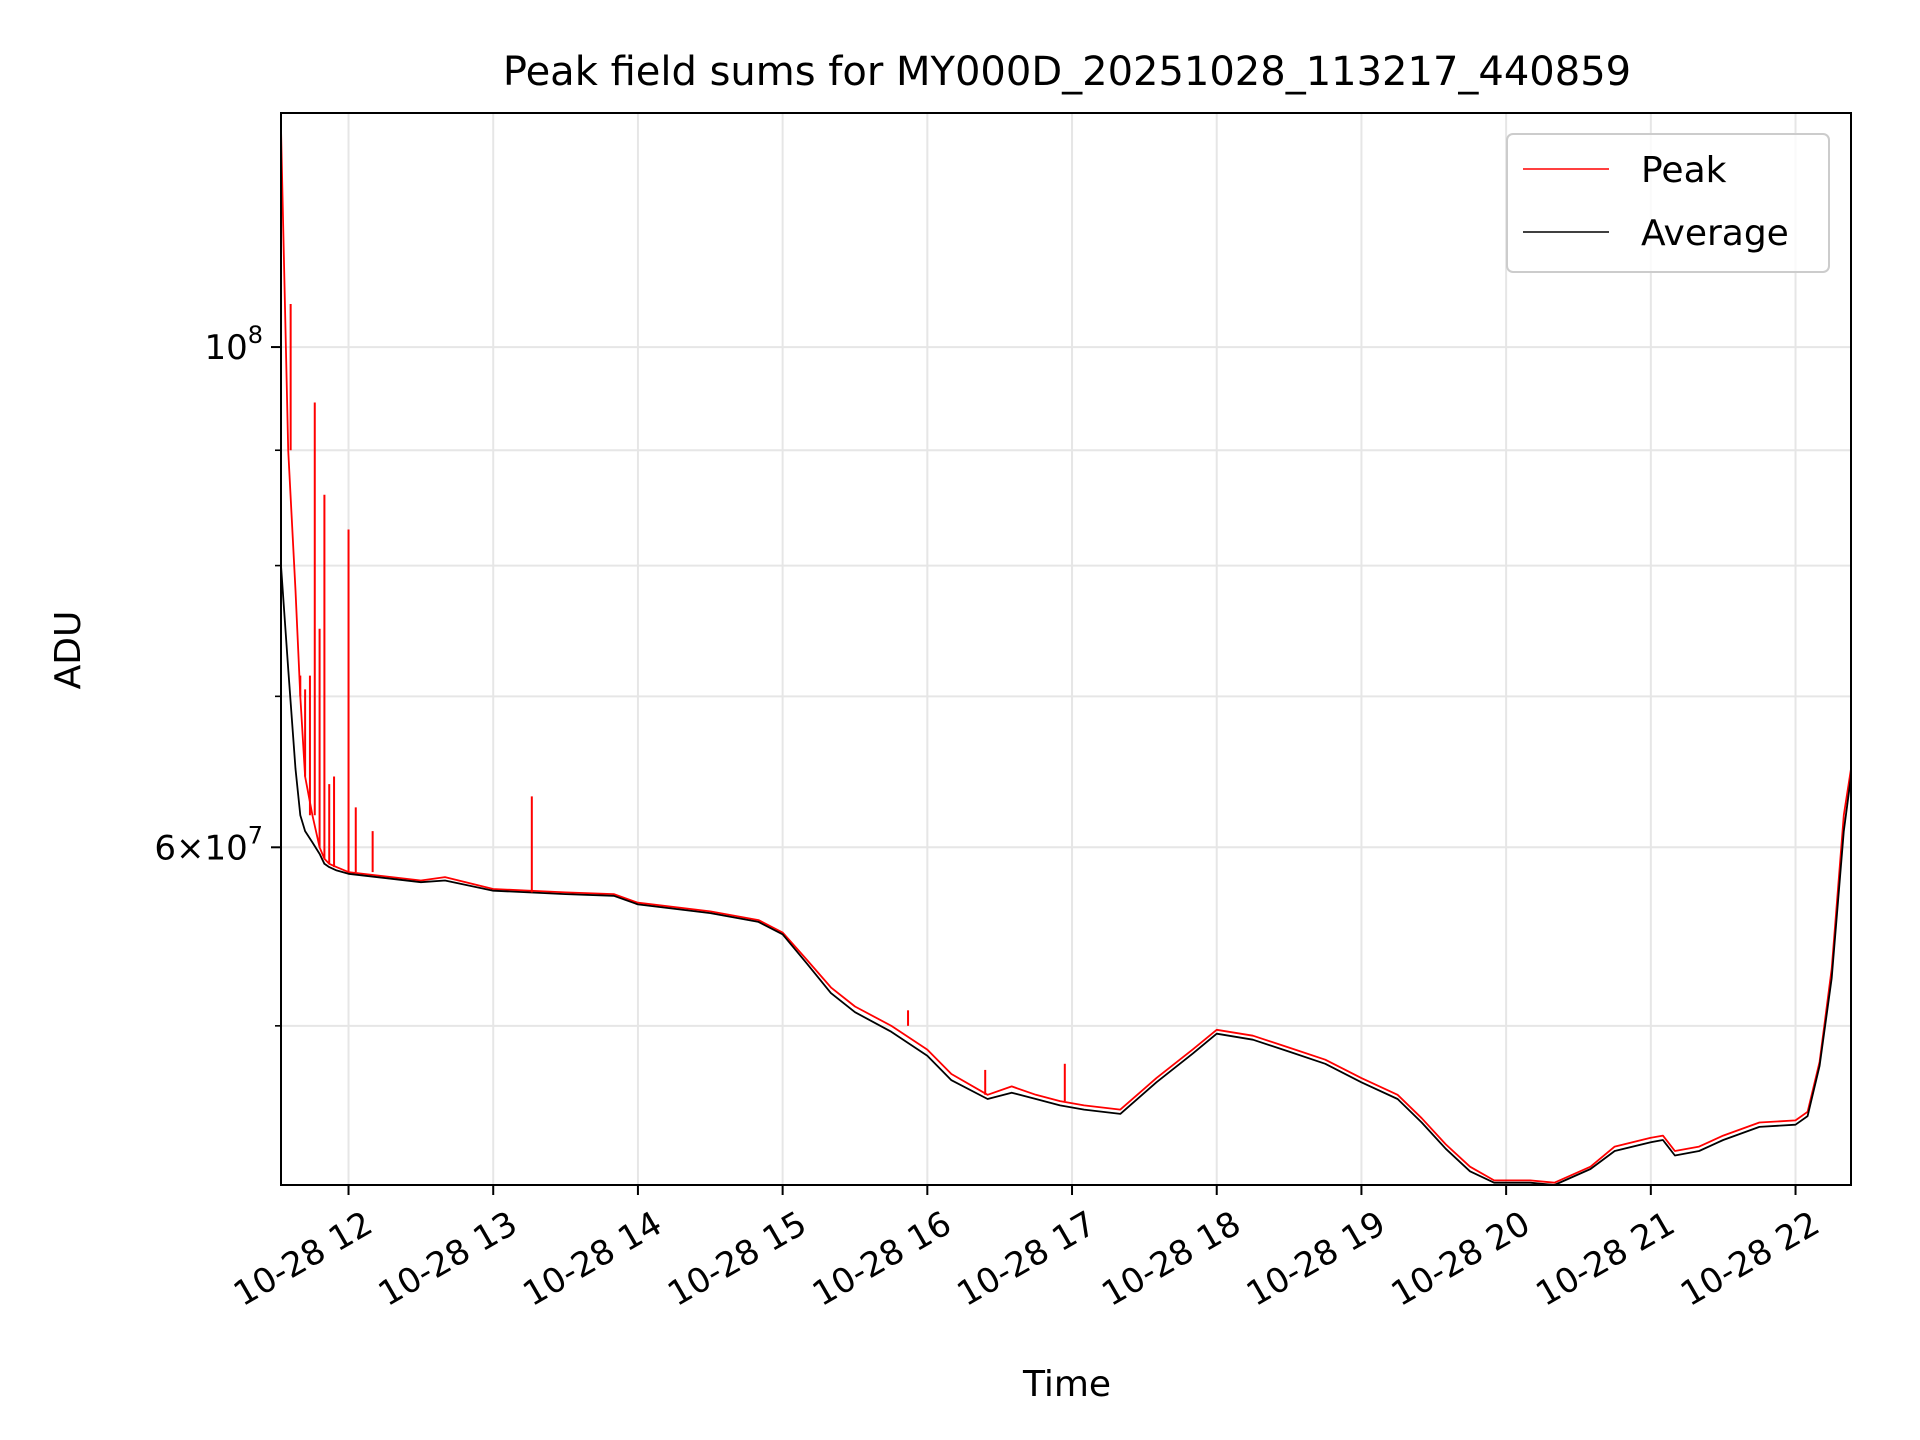  I want to click on x-axis-label: Time, so click(1066, 1384).